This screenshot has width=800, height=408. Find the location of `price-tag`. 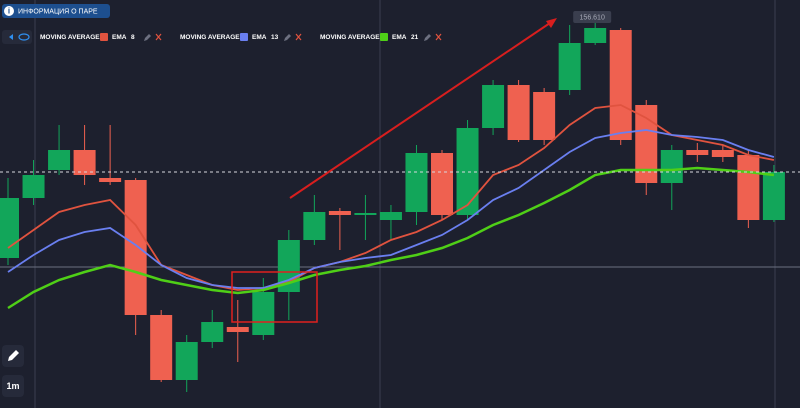

price-tag is located at coordinates (592, 17).